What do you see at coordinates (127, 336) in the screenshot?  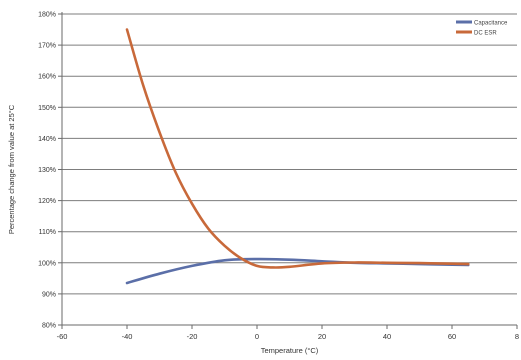 I see `x-tick-label: -40` at bounding box center [127, 336].